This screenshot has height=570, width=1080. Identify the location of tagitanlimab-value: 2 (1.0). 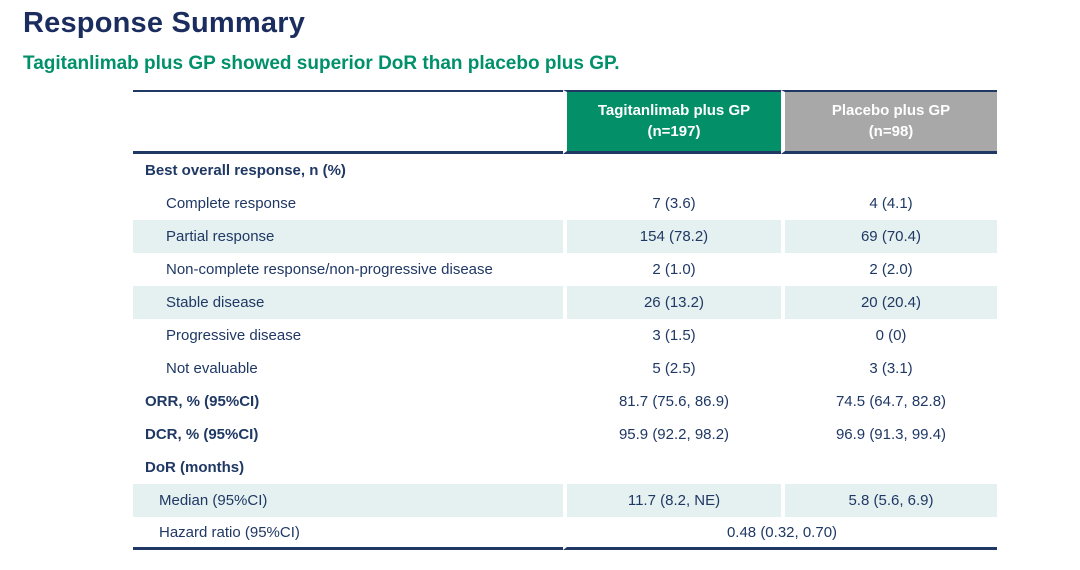
(672, 270).